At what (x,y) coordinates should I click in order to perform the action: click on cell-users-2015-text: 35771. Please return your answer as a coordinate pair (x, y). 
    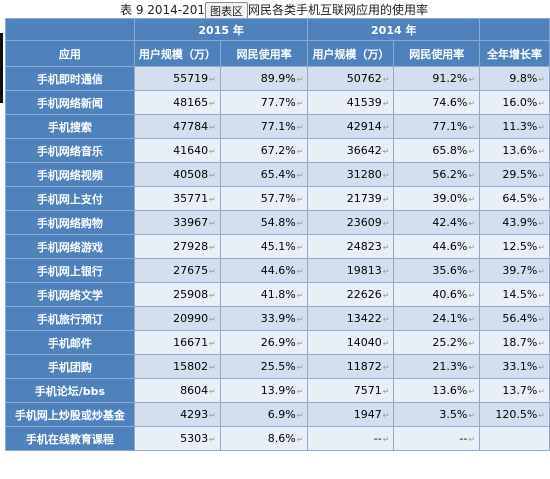
    Looking at the image, I should click on (191, 198).